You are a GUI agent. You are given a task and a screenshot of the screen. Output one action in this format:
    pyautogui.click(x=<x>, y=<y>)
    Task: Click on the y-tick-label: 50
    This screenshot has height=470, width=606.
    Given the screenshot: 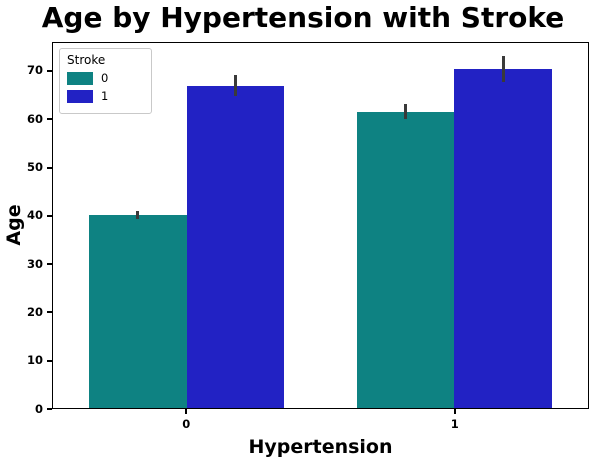 What is the action you would take?
    pyautogui.click(x=34, y=166)
    